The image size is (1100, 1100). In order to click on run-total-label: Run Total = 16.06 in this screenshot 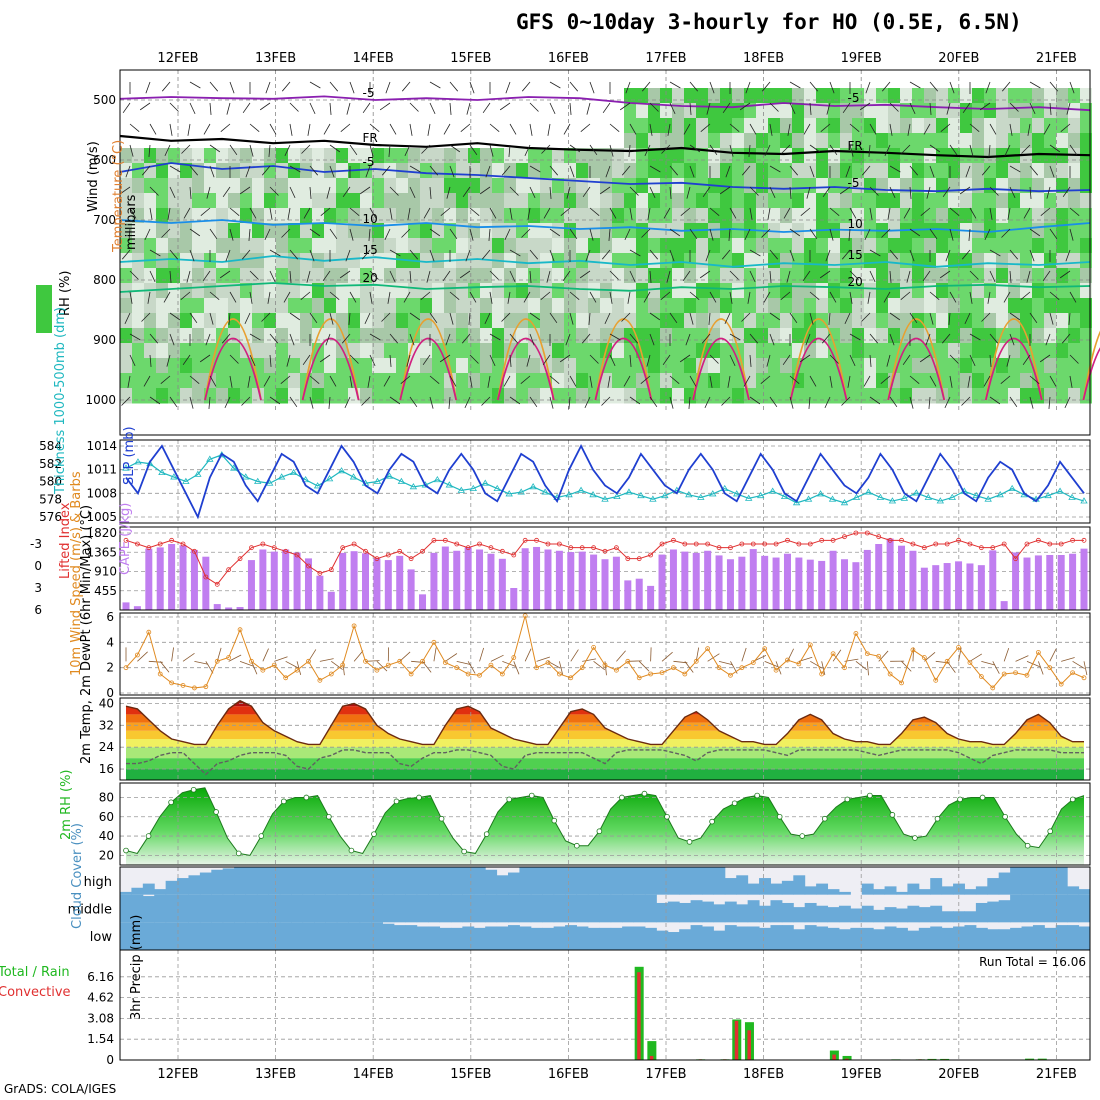, I will do `click(1032, 962)`.